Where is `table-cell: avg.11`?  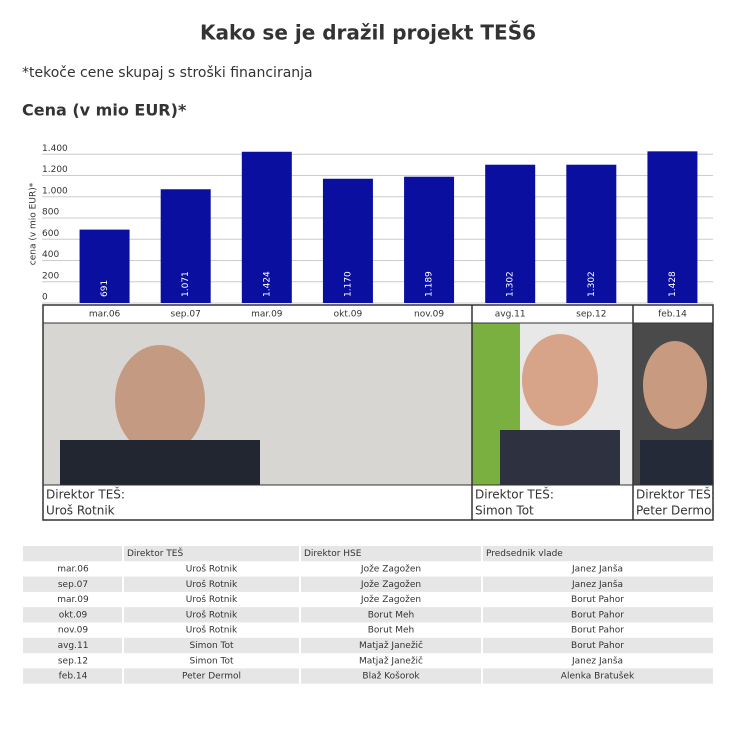
table-cell: avg.11 is located at coordinates (73, 646).